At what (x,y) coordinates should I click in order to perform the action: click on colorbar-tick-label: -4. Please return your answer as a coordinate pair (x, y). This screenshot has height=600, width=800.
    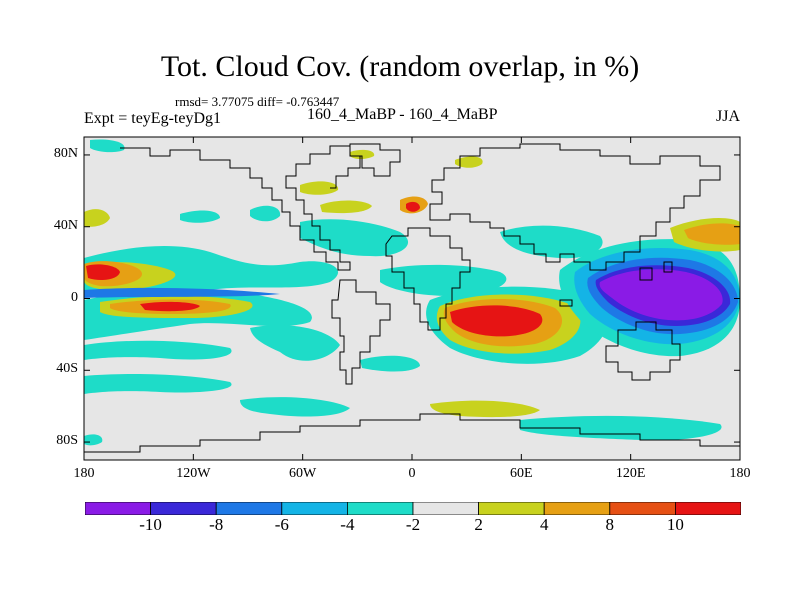
    Looking at the image, I should click on (347, 524).